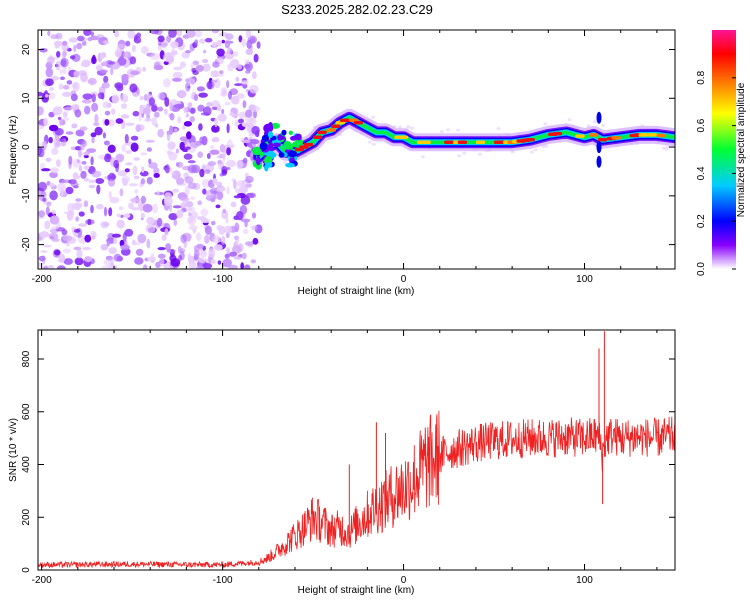 The image size is (750, 605). I want to click on ridge-disturbance, so click(599, 161).